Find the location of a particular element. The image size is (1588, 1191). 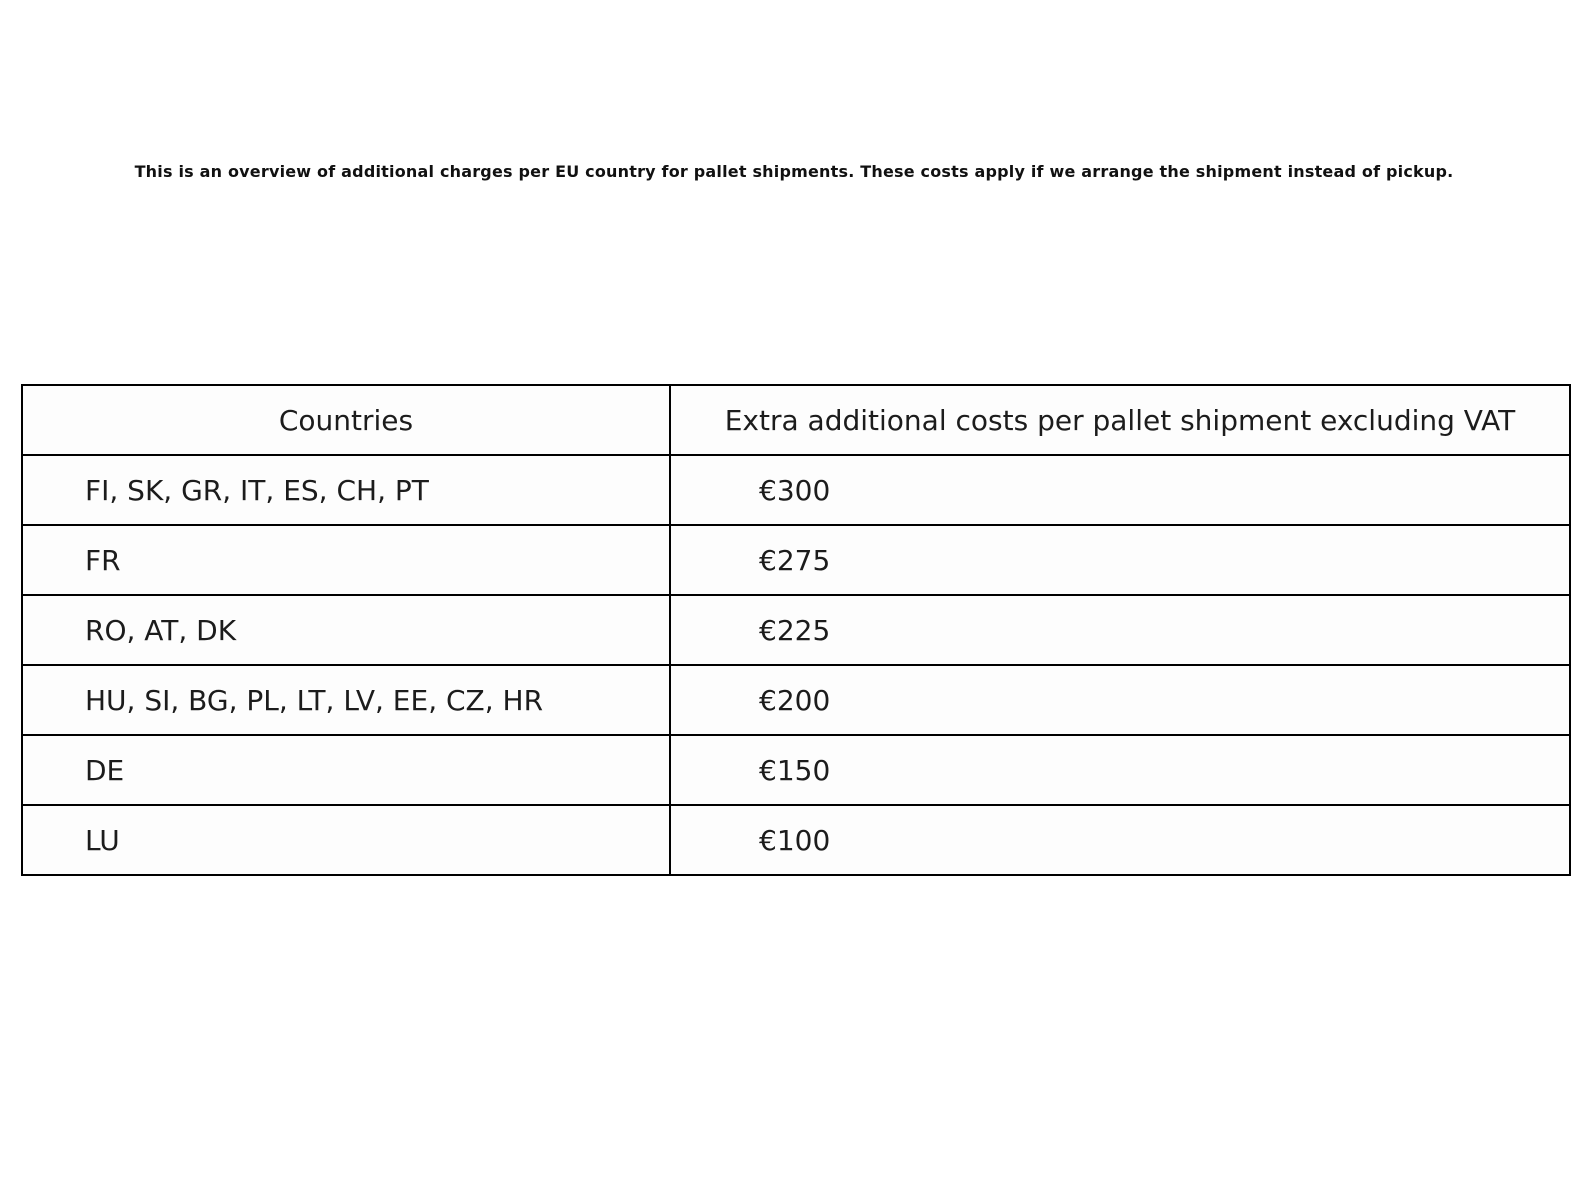

table-row: LU €100 is located at coordinates (796, 840).